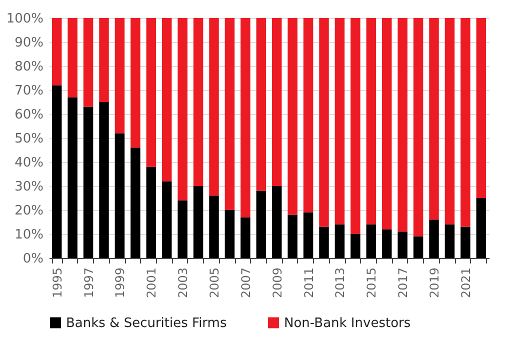 This screenshot has width=510, height=342. Describe the element at coordinates (57, 283) in the screenshot. I see `x-tick-label: 1995` at that location.